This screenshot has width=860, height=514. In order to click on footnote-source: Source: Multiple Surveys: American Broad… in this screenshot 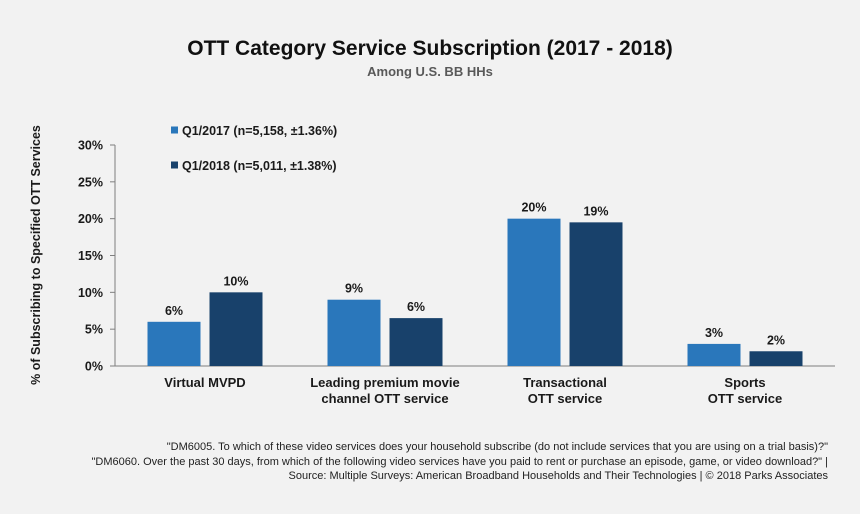, I will do `click(558, 476)`.